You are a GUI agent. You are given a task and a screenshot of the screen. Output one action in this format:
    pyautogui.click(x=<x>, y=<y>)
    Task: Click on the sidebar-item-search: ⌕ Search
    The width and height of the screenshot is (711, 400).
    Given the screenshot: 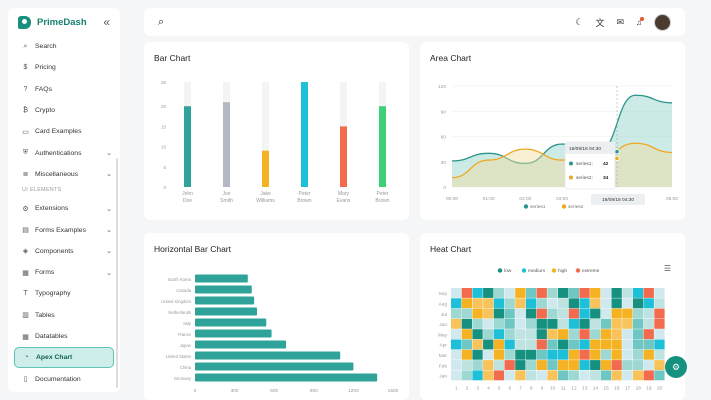 What is the action you would take?
    pyautogui.click(x=64, y=46)
    